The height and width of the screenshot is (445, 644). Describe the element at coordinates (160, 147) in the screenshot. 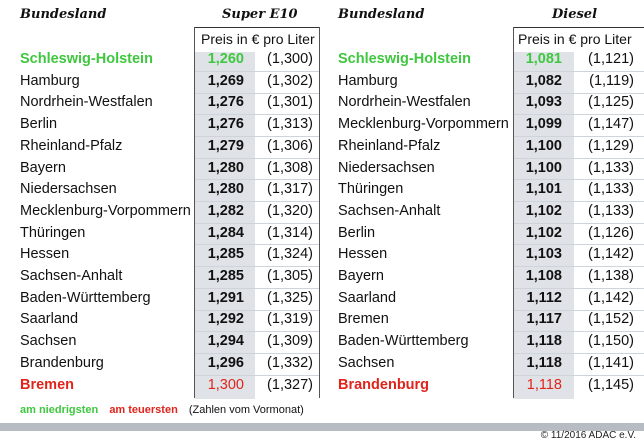

I see `table-row: Rheinland-Pfalz 1,279 (1,306)` at that location.